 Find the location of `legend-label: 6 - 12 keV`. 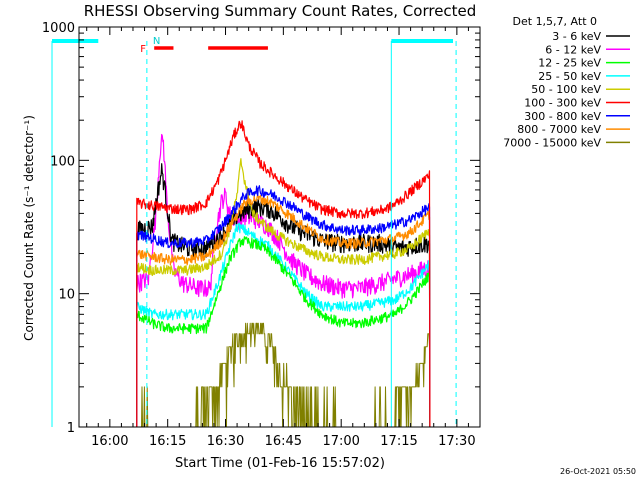

legend-label: 6 - 12 keV is located at coordinates (573, 49).